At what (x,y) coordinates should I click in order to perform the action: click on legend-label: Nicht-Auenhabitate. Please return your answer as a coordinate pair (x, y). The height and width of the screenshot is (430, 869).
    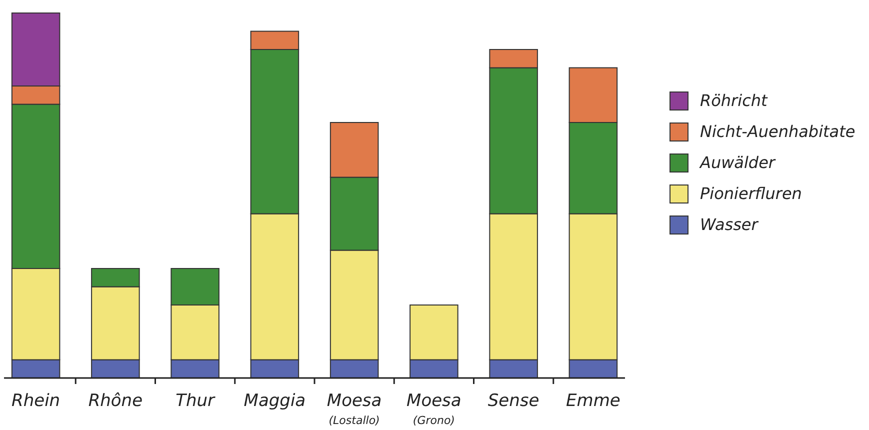
    Looking at the image, I should click on (778, 131).